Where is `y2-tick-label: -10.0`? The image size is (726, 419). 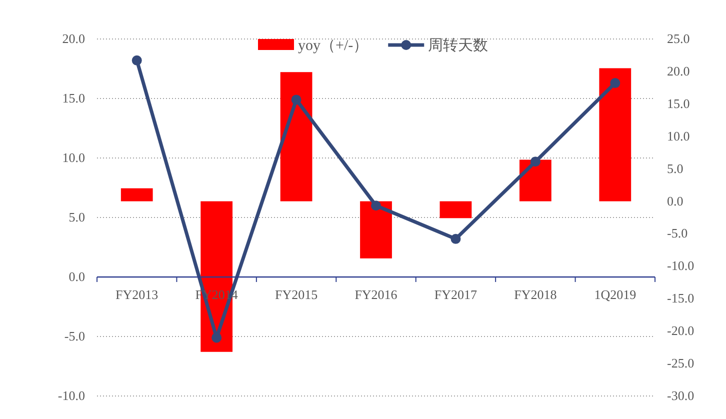 y2-tick-label: -10.0 is located at coordinates (680, 266).